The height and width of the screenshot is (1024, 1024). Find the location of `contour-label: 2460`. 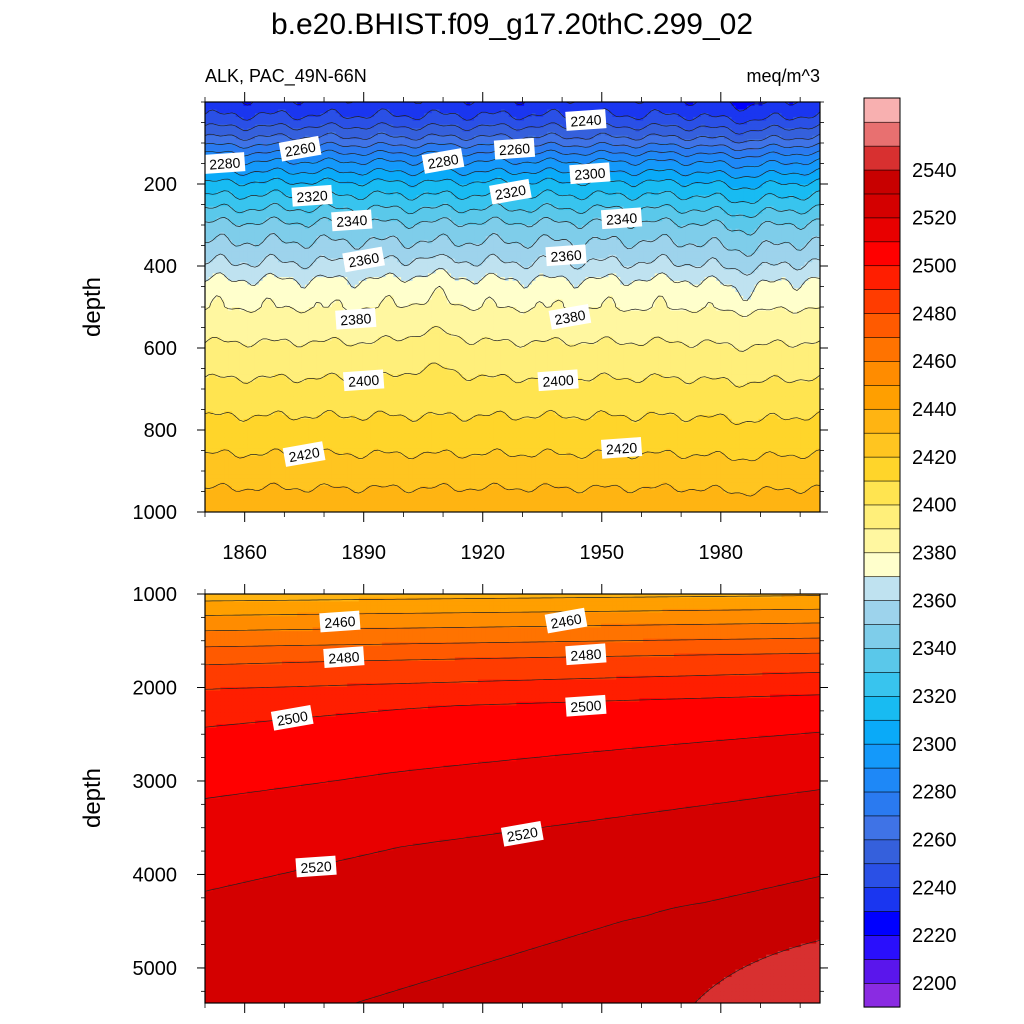

contour-label: 2460 is located at coordinates (566, 620).